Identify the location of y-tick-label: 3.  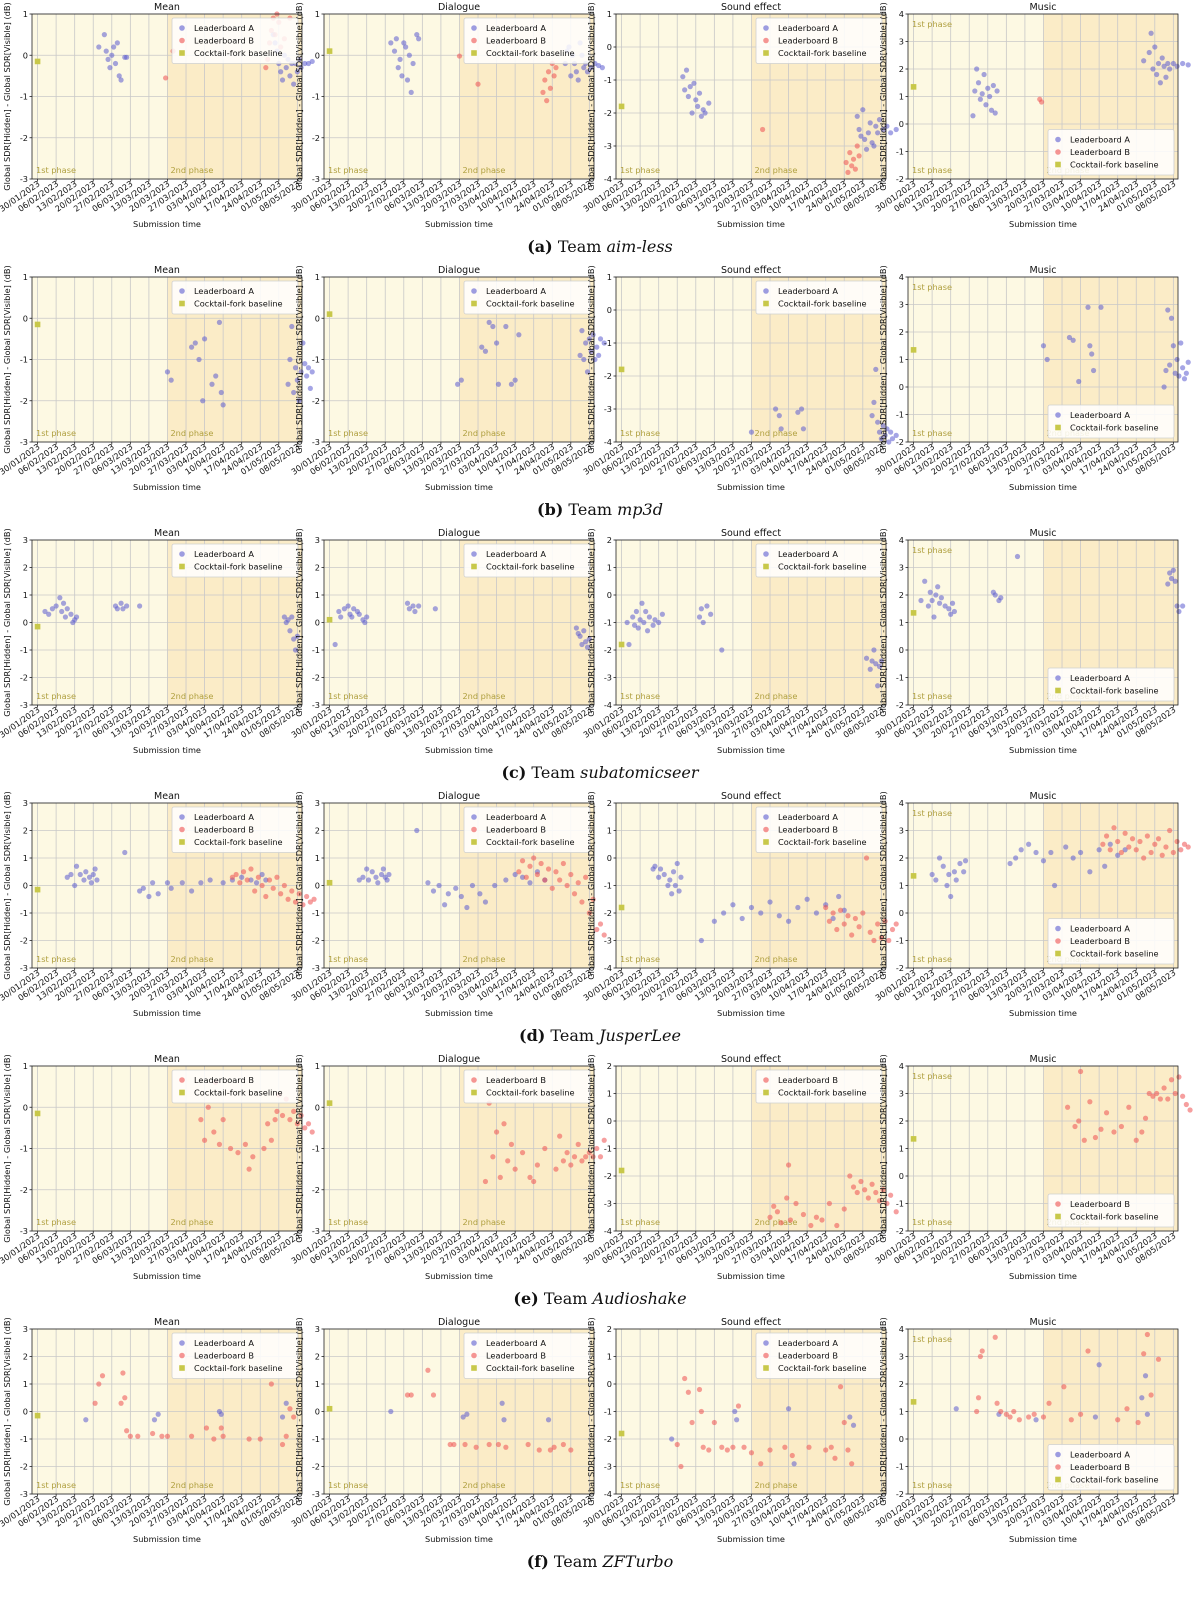
(317, 540).